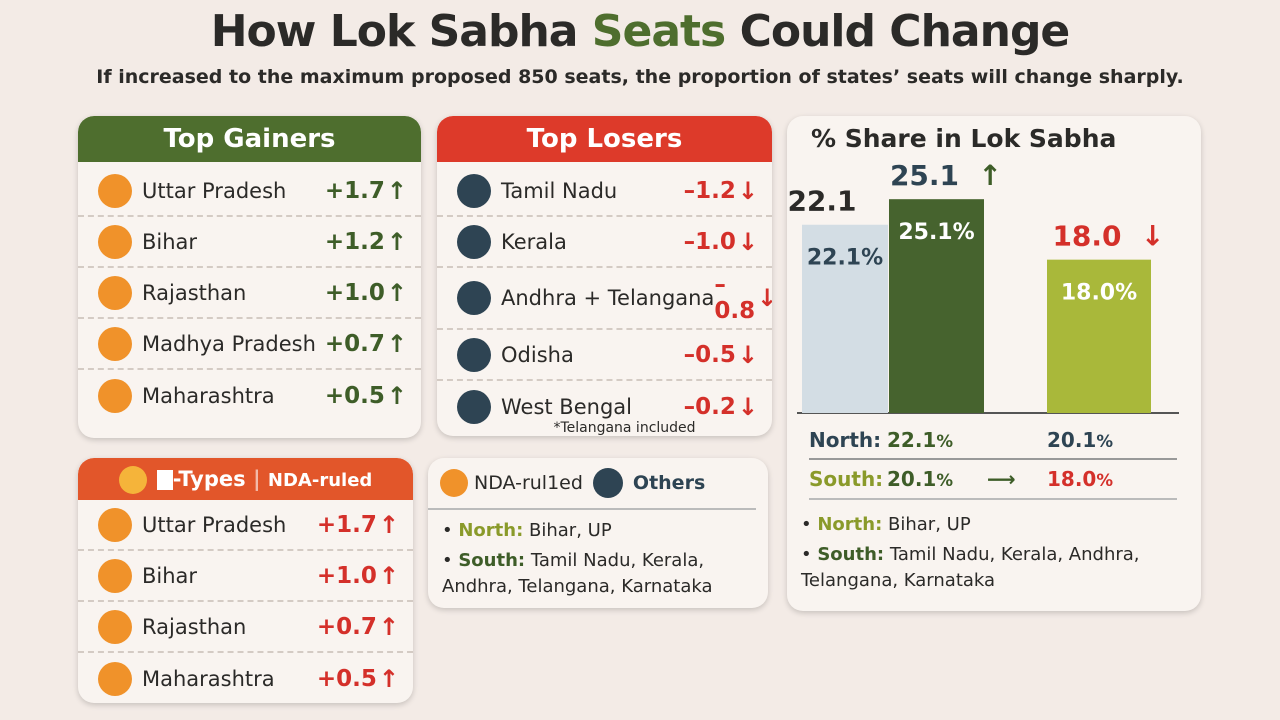 This screenshot has width=1280, height=720. Describe the element at coordinates (537, 354) in the screenshot. I see `state-name: Odisha` at that location.